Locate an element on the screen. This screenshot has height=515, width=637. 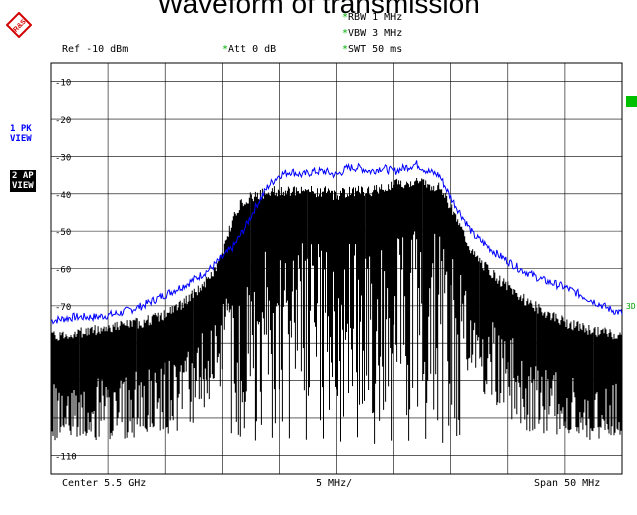
trace2-mode: 2 AP is located at coordinates (23, 176).